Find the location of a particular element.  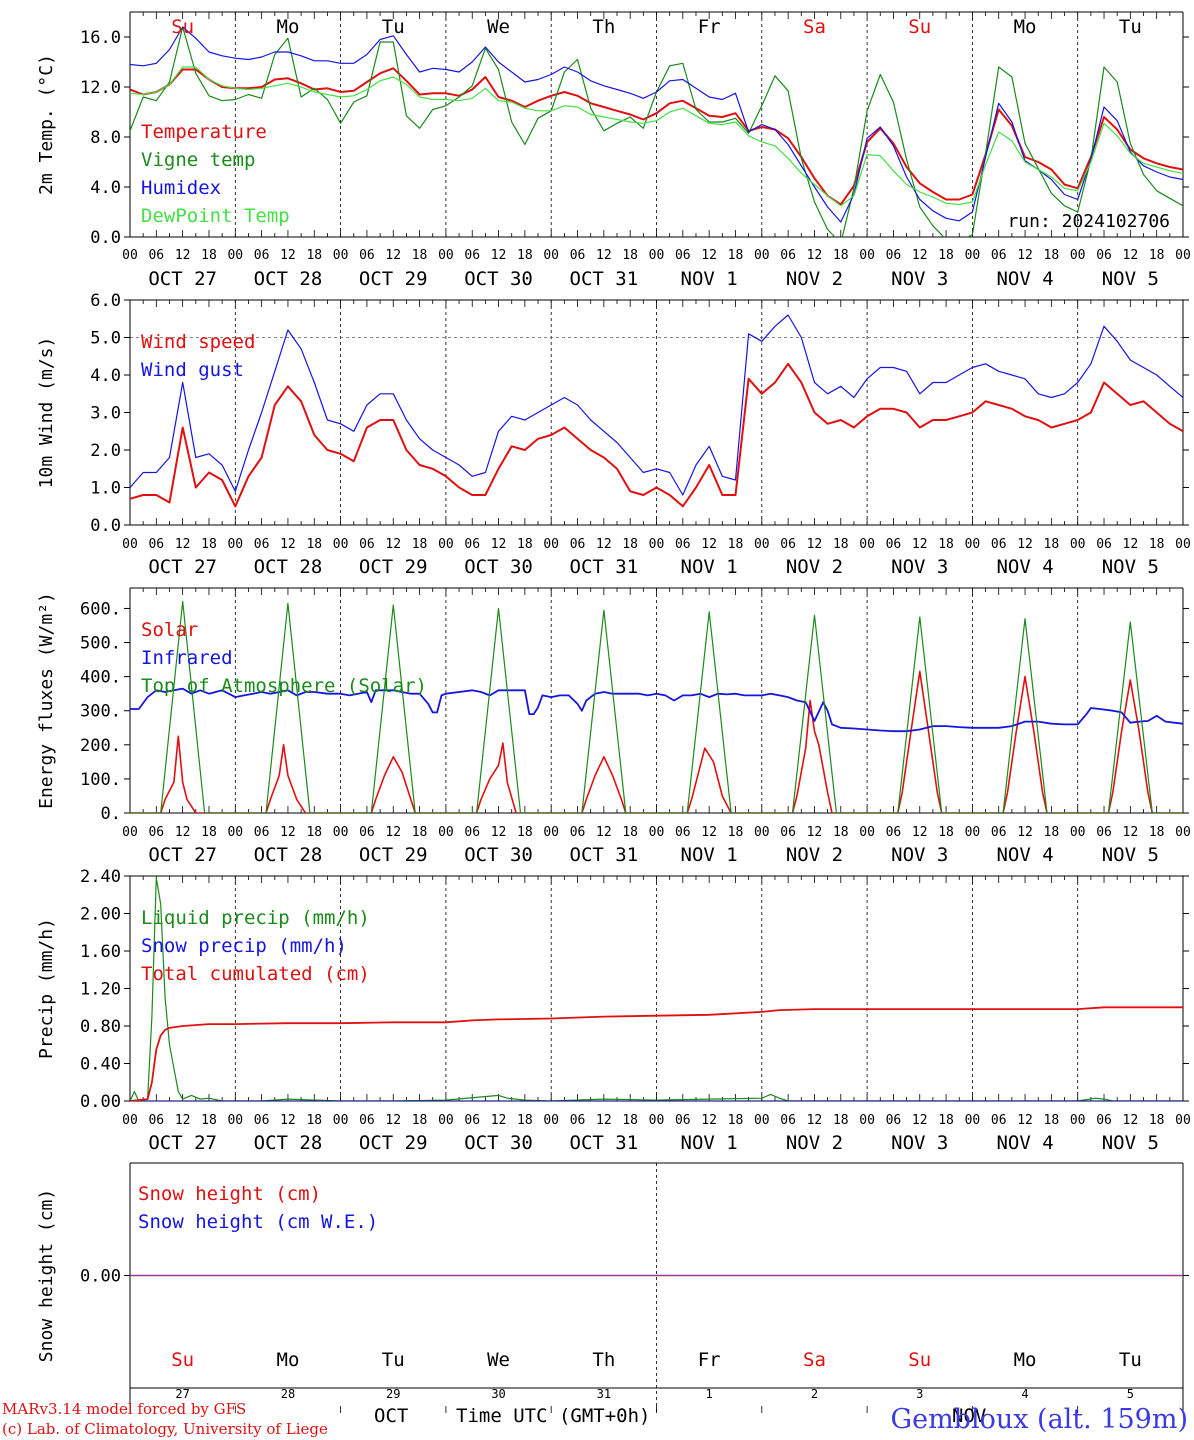

y-axis-label: 2m Temp. (°C) is located at coordinates (46, 124).